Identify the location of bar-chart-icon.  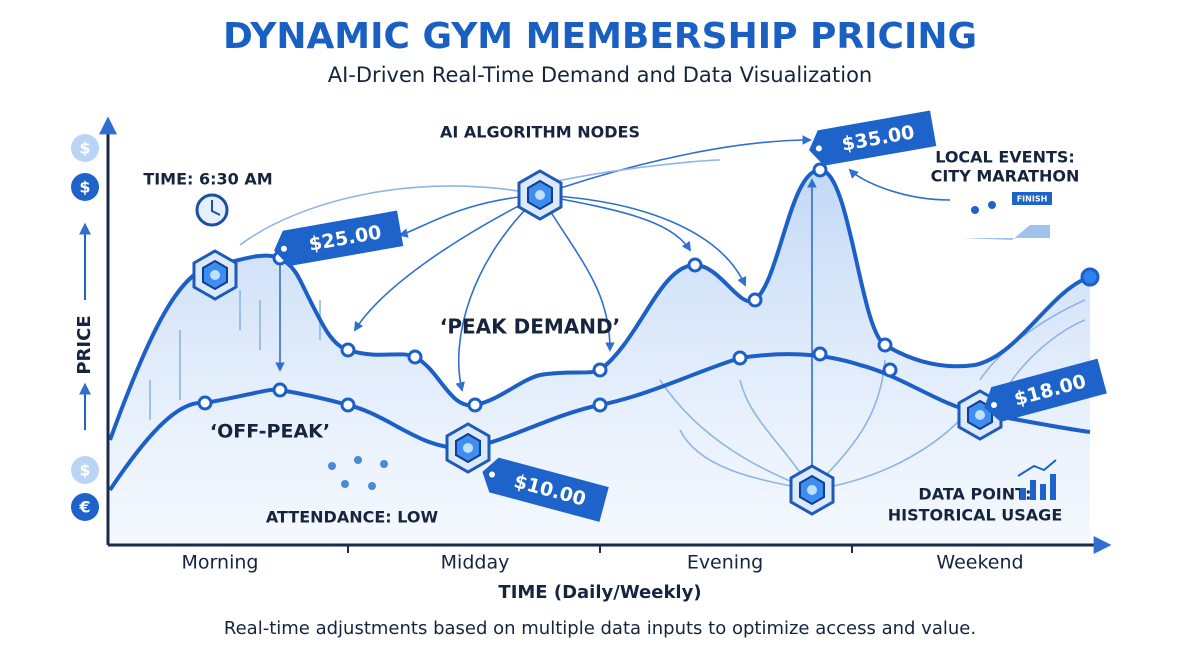
(1037, 479).